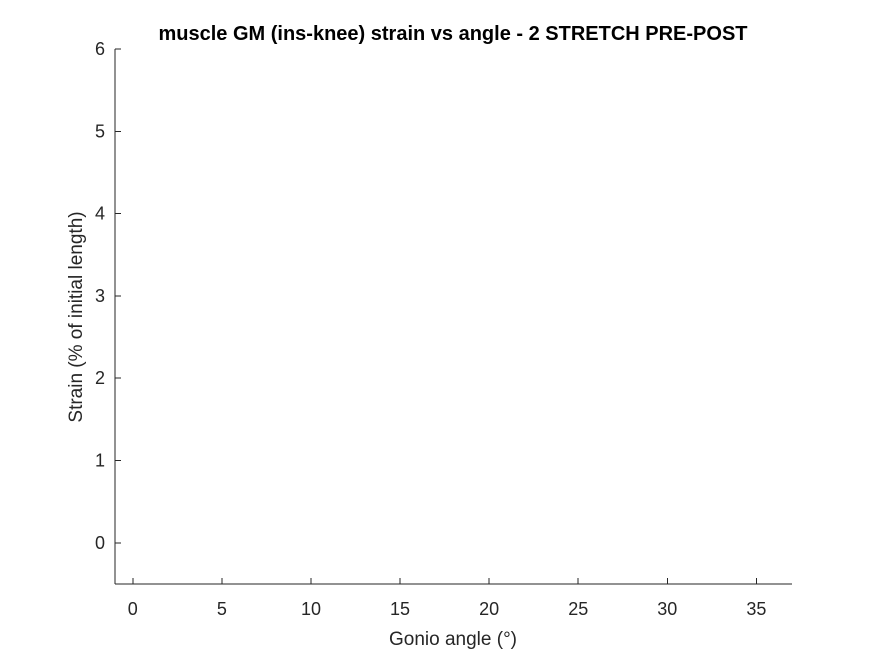  What do you see at coordinates (400, 609) in the screenshot?
I see `x-tick-label: 15` at bounding box center [400, 609].